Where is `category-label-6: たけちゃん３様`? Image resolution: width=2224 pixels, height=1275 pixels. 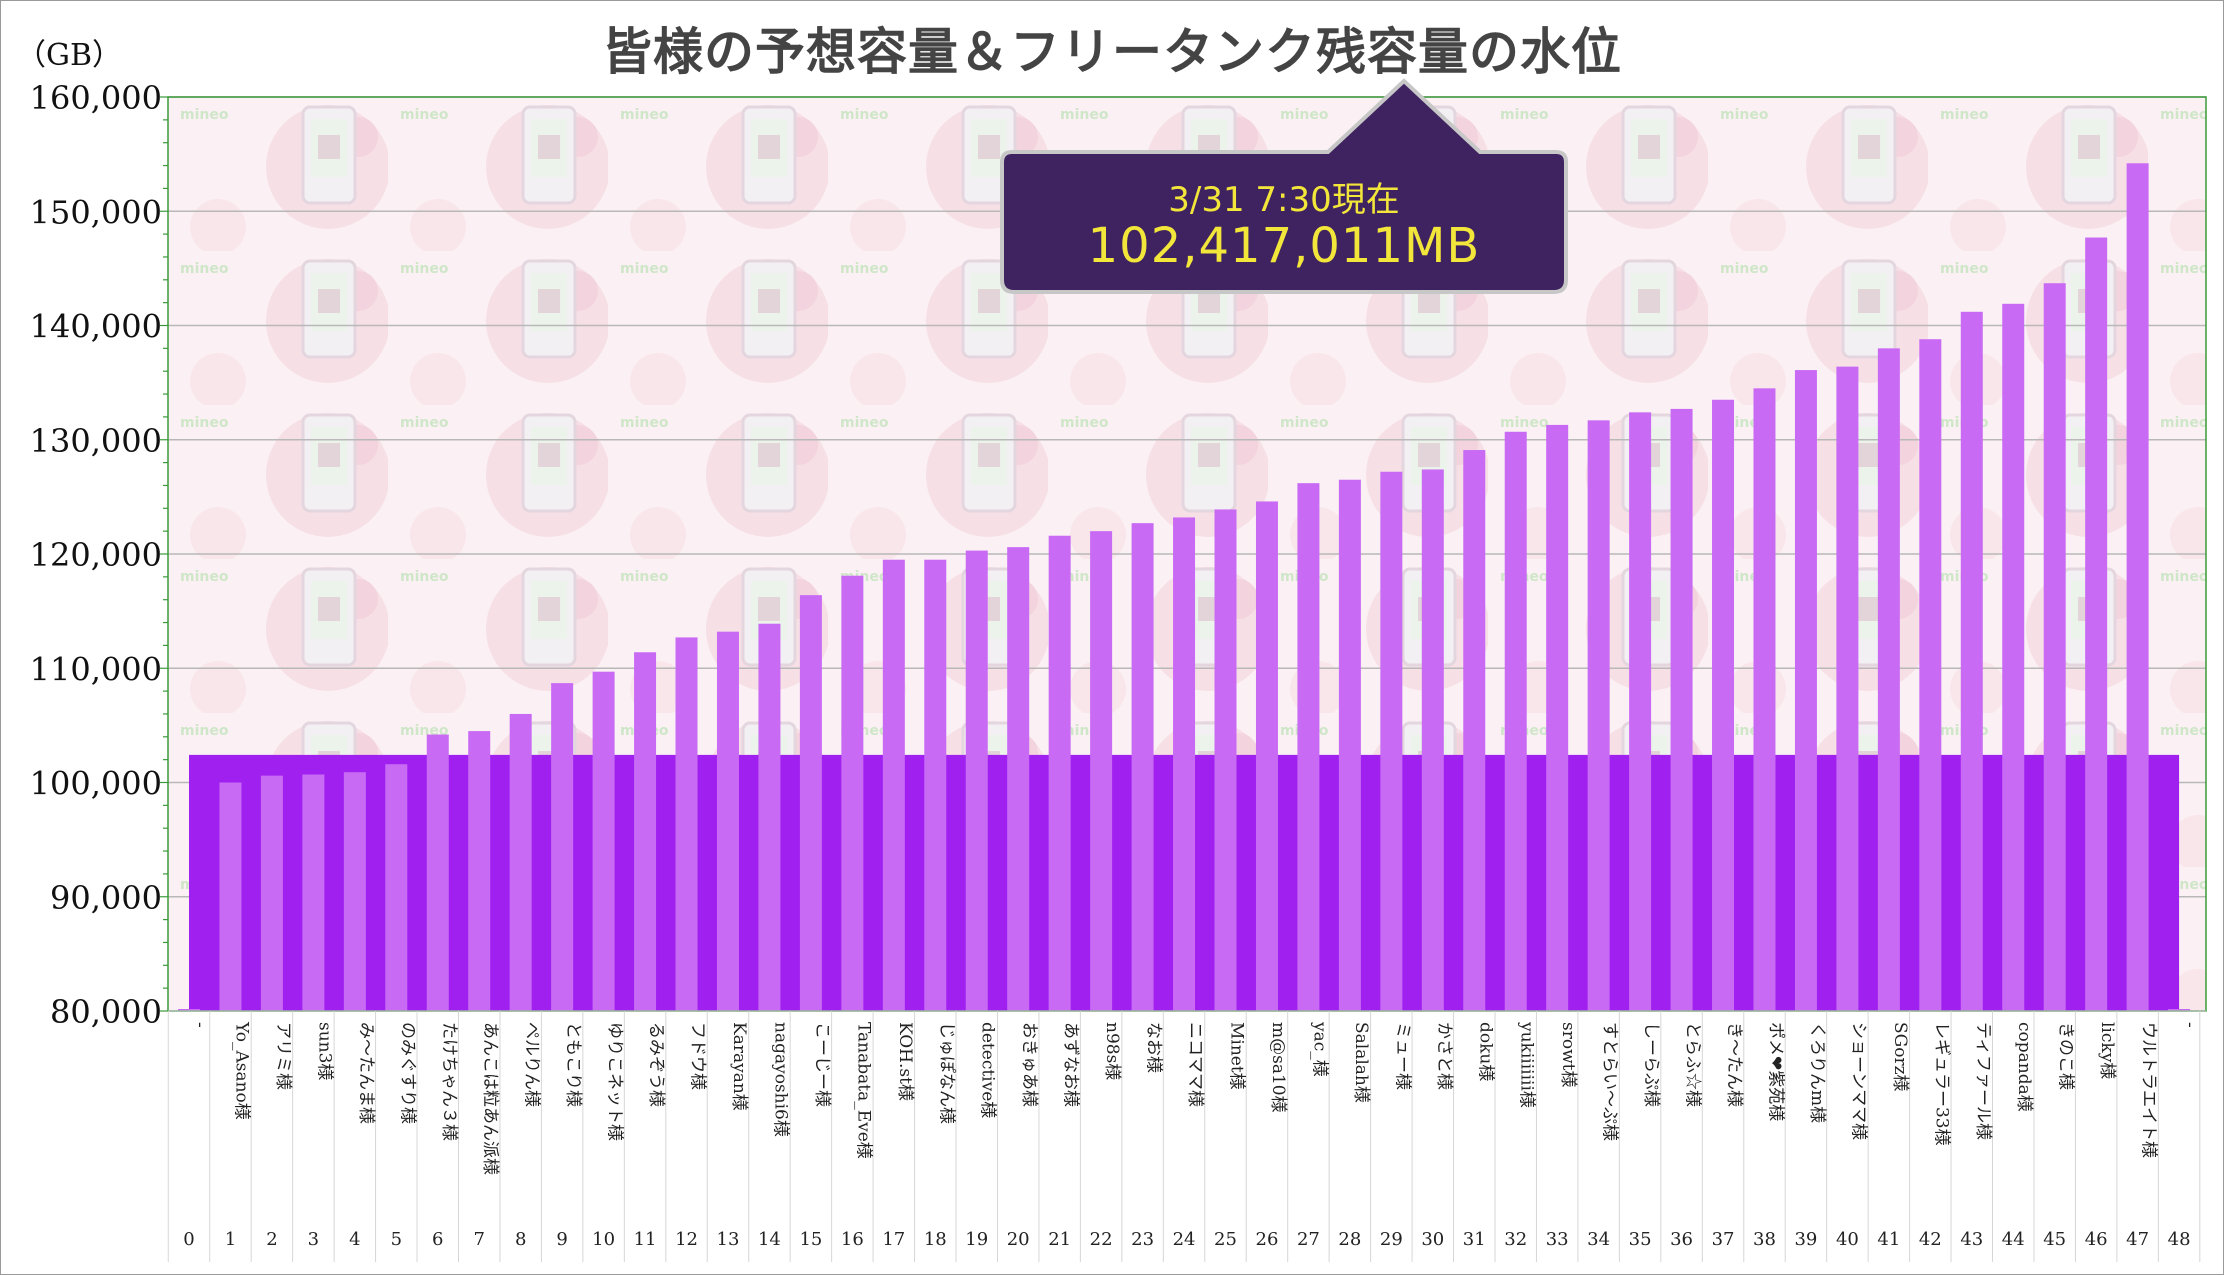
category-label-6: たけちゃん３様 is located at coordinates (449, 1081).